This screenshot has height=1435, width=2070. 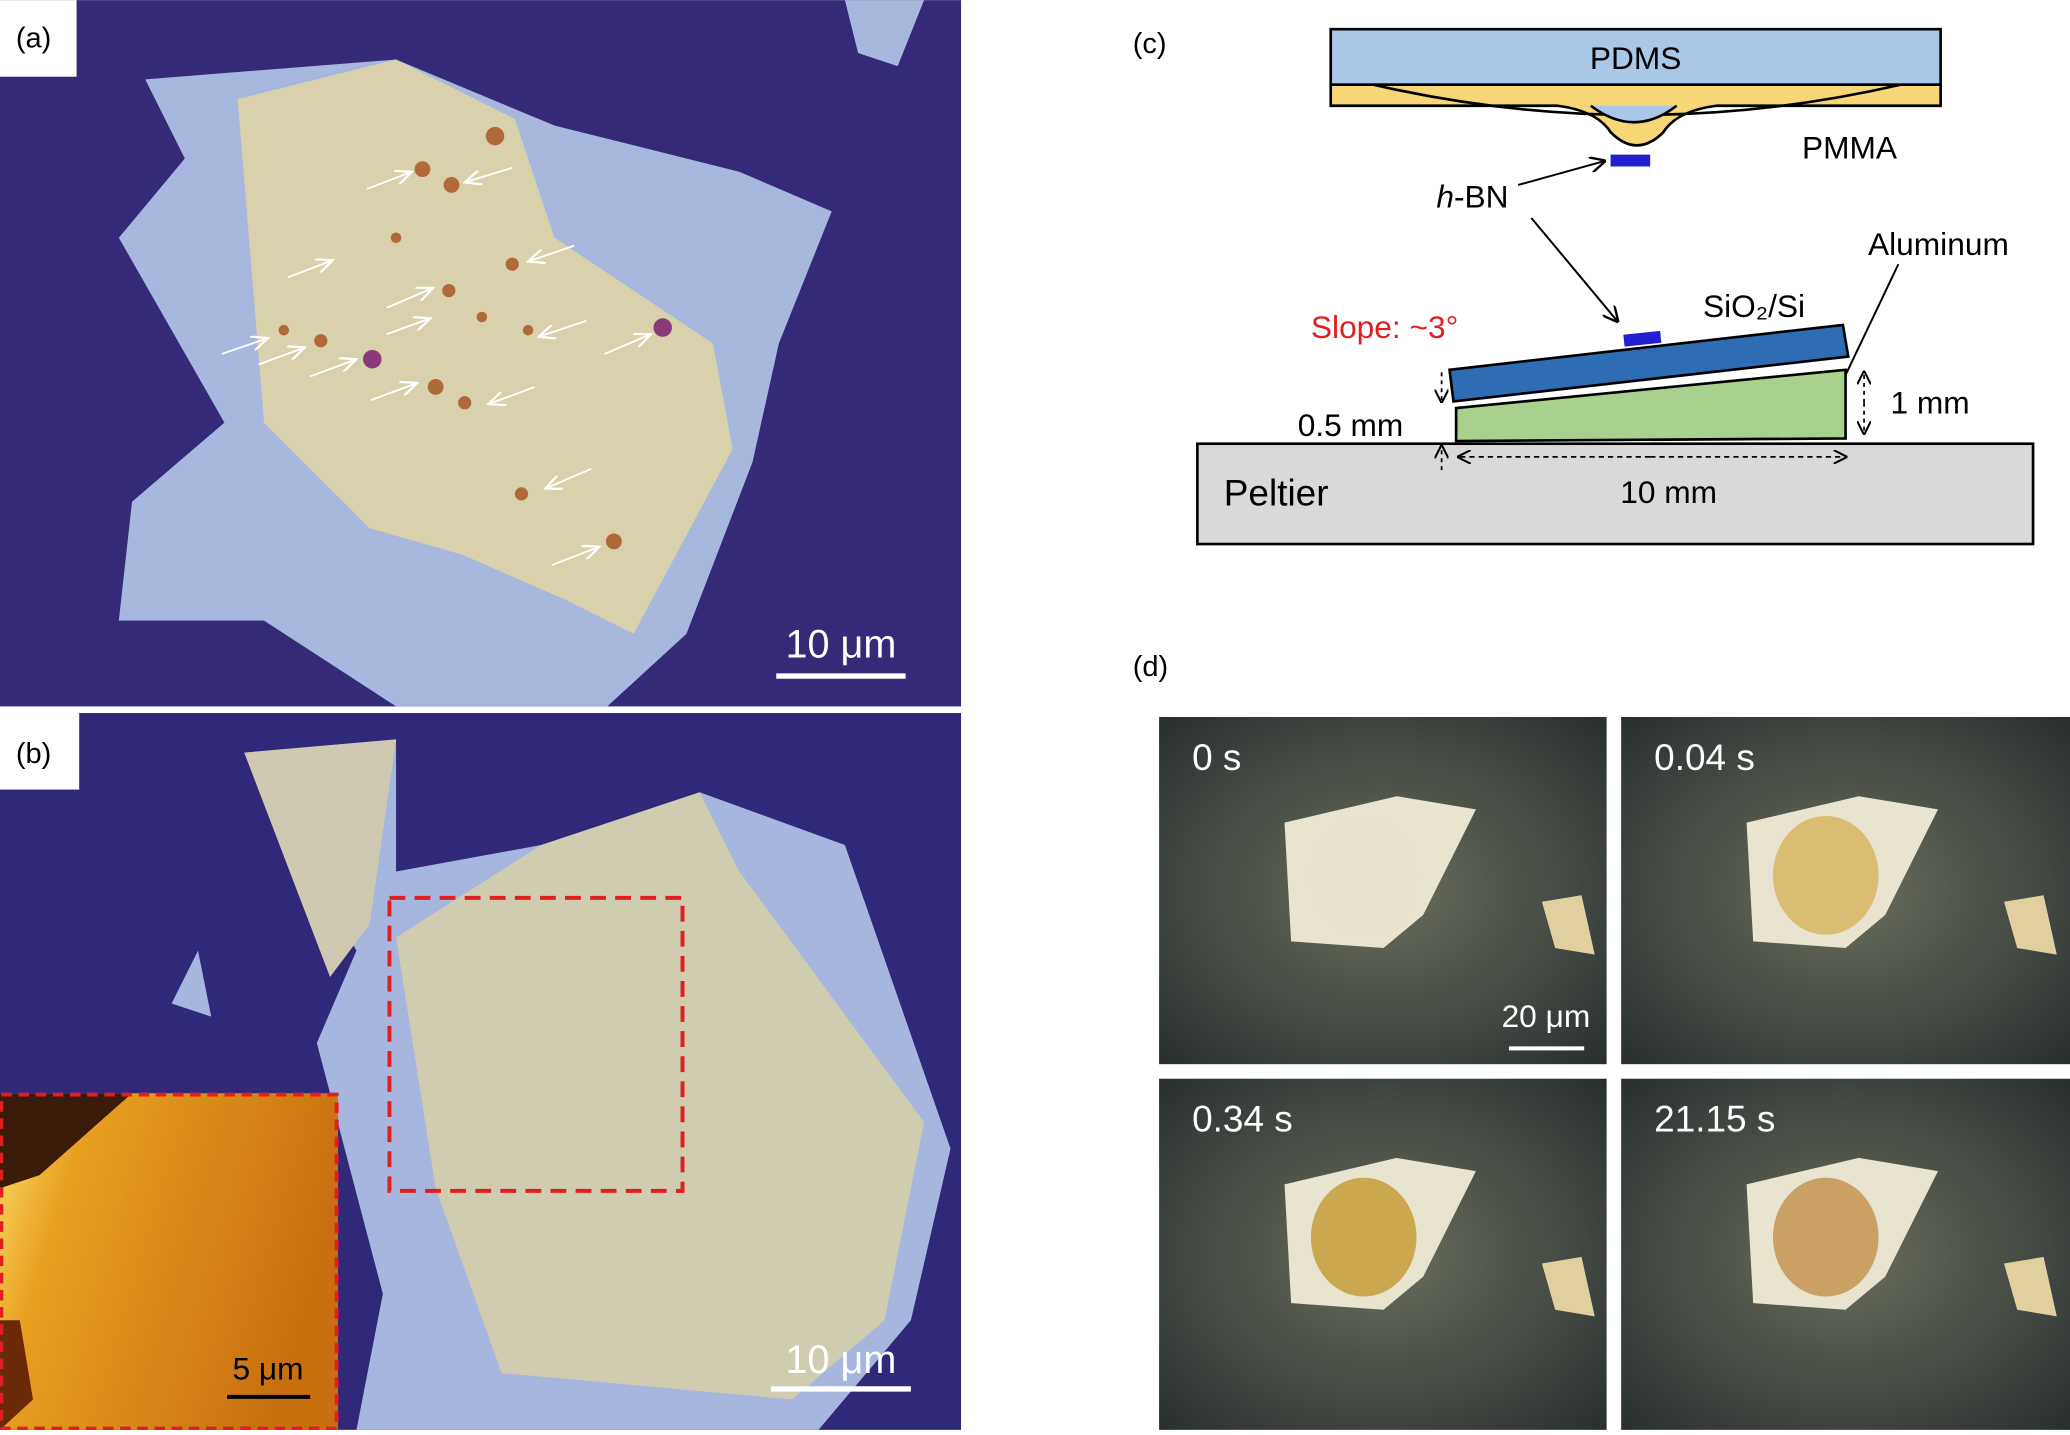 I want to click on region-box, so click(x=536, y=1044).